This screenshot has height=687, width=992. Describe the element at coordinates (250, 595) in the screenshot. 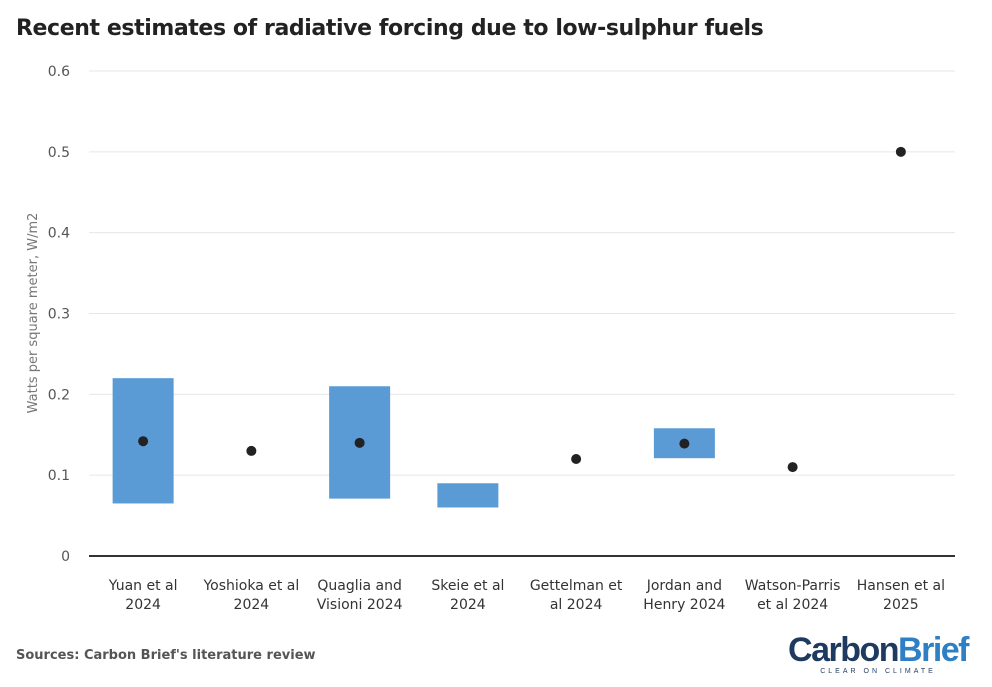

I see `x-tick-label: Yoshioka et al 2024` at that location.